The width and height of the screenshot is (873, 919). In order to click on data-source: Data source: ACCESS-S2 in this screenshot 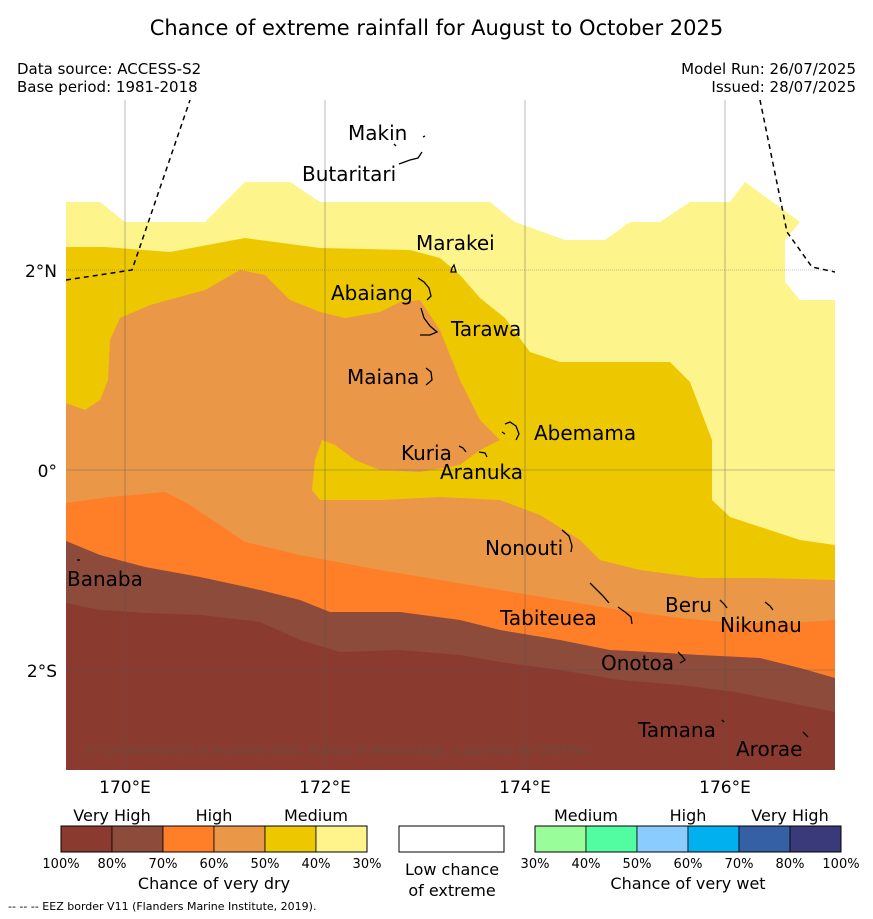, I will do `click(109, 69)`.